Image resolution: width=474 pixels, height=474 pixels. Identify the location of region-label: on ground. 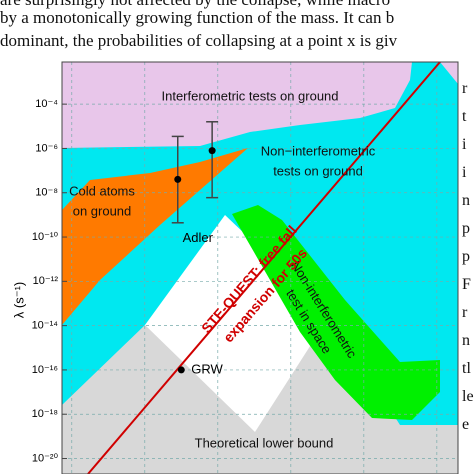
(102, 210).